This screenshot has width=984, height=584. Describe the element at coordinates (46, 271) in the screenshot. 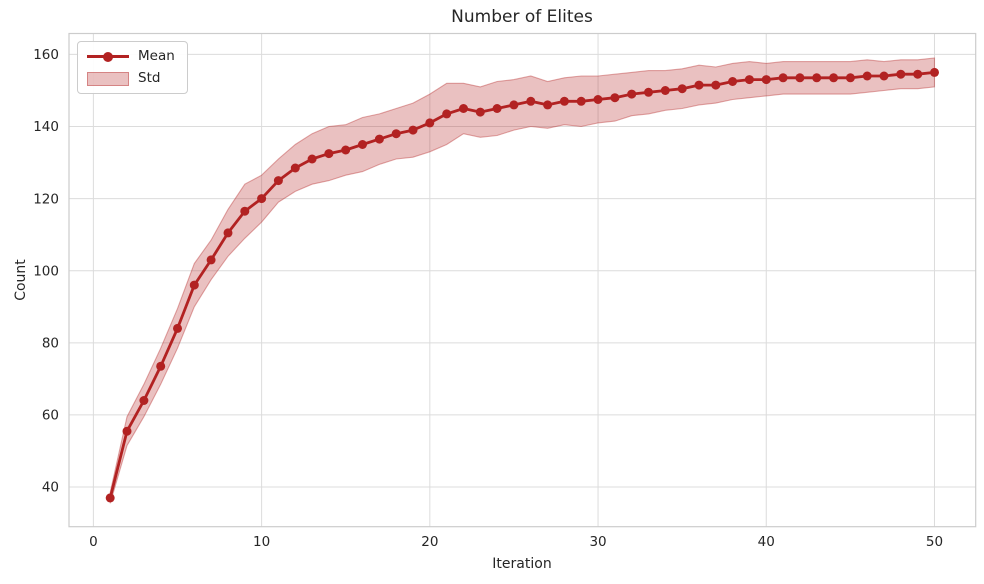

I see `y-tick-label: 100` at that location.